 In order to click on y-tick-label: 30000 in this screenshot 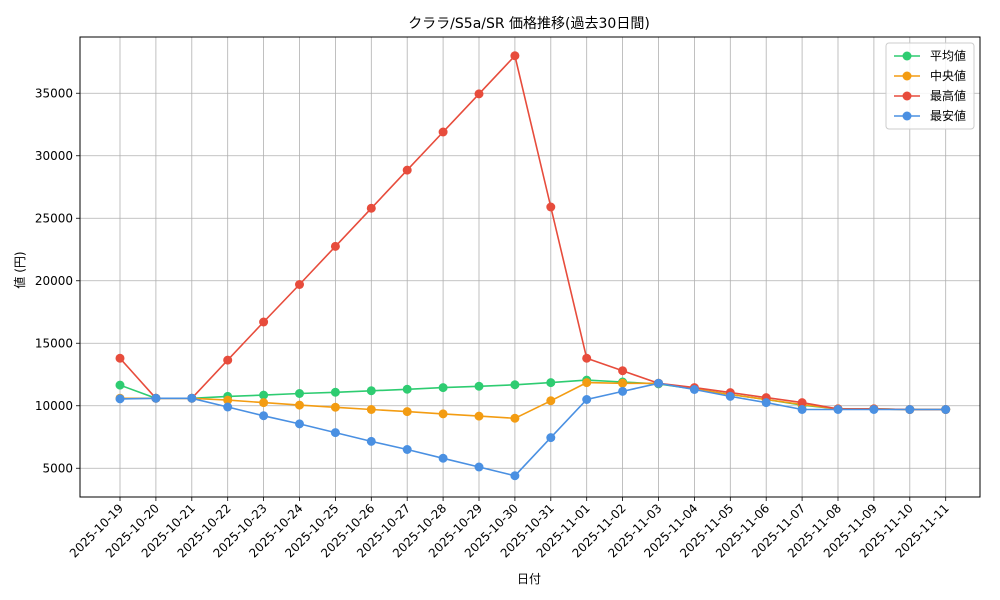, I will do `click(54, 156)`.